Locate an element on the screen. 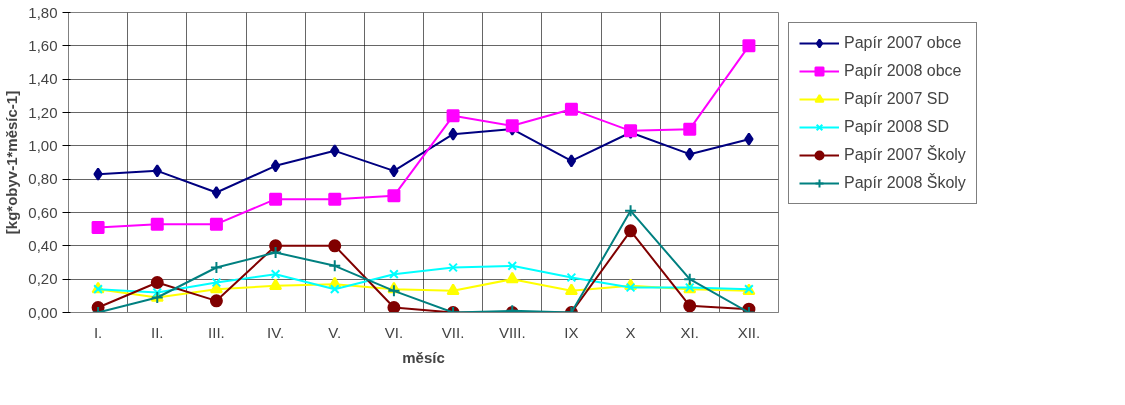 Image resolution: width=1125 pixels, height=405 pixels. legend-label: Papír 2008 SD is located at coordinates (896, 127).